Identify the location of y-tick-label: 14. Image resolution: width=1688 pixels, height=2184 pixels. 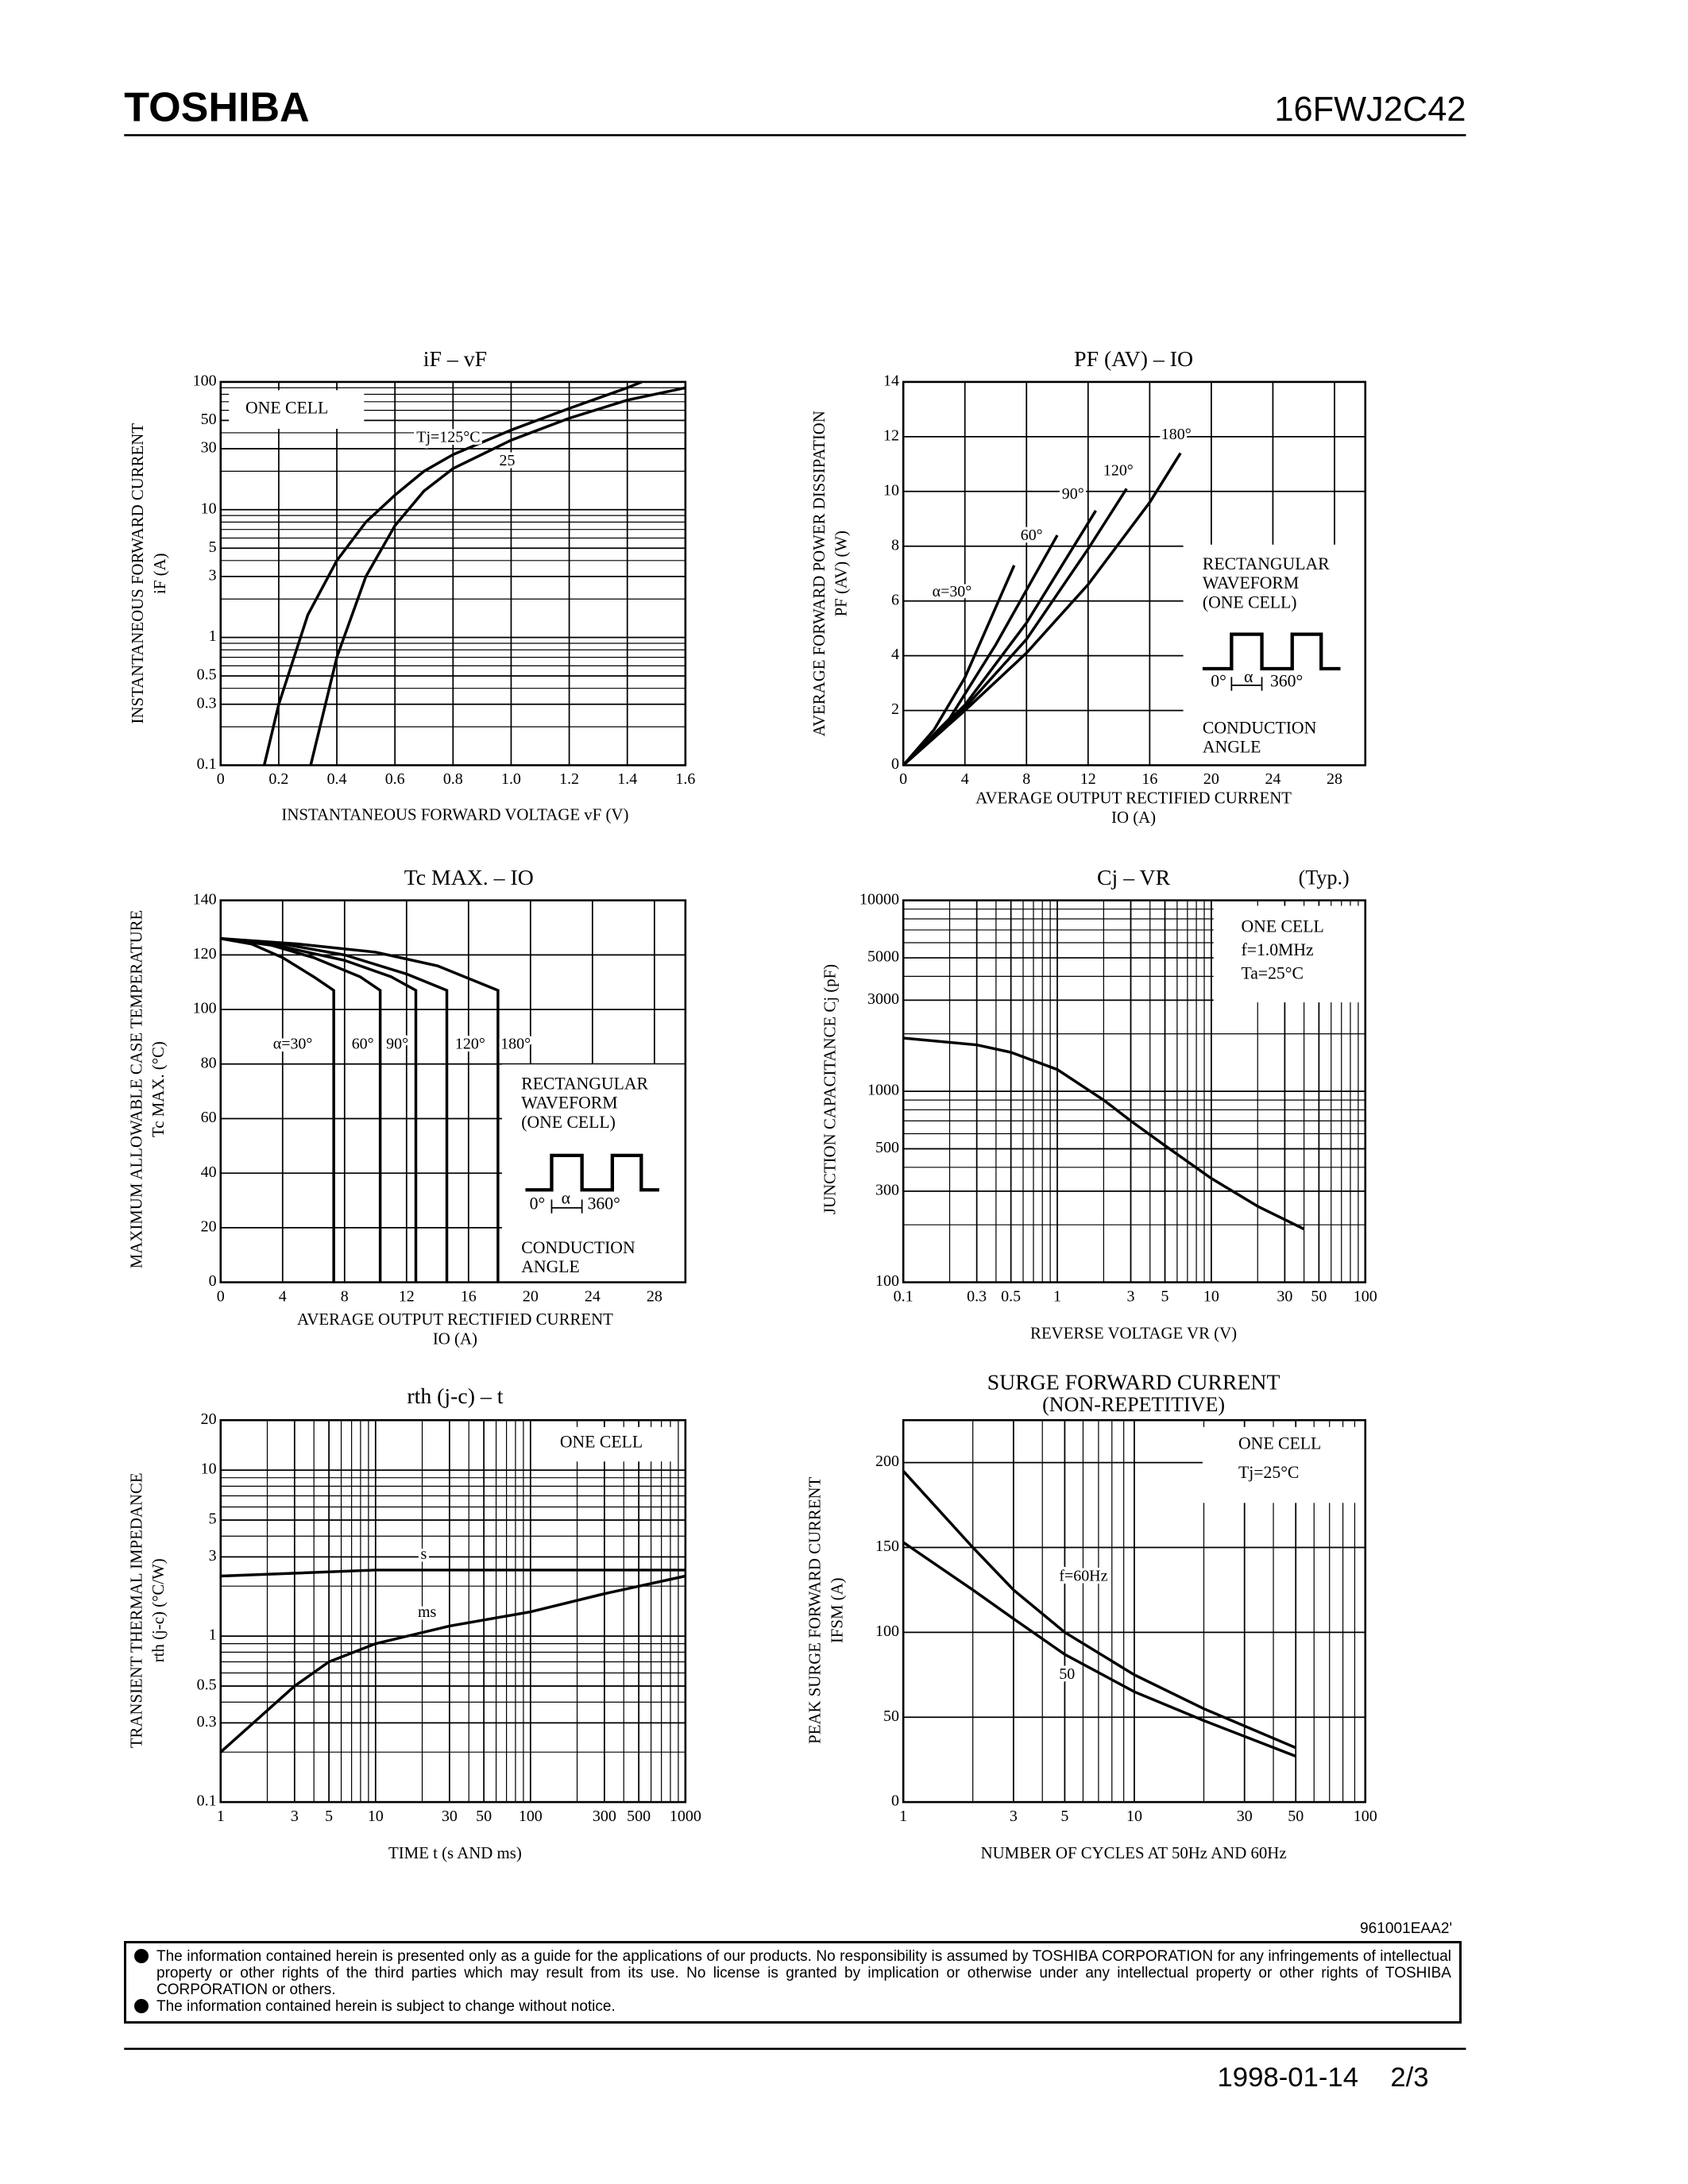
(891, 380).